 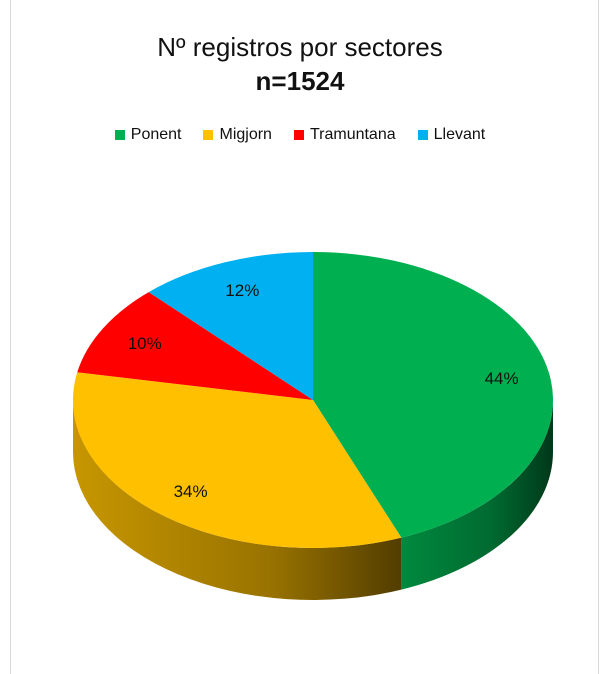 I want to click on legend-swatch-tramuntana, so click(x=298, y=135).